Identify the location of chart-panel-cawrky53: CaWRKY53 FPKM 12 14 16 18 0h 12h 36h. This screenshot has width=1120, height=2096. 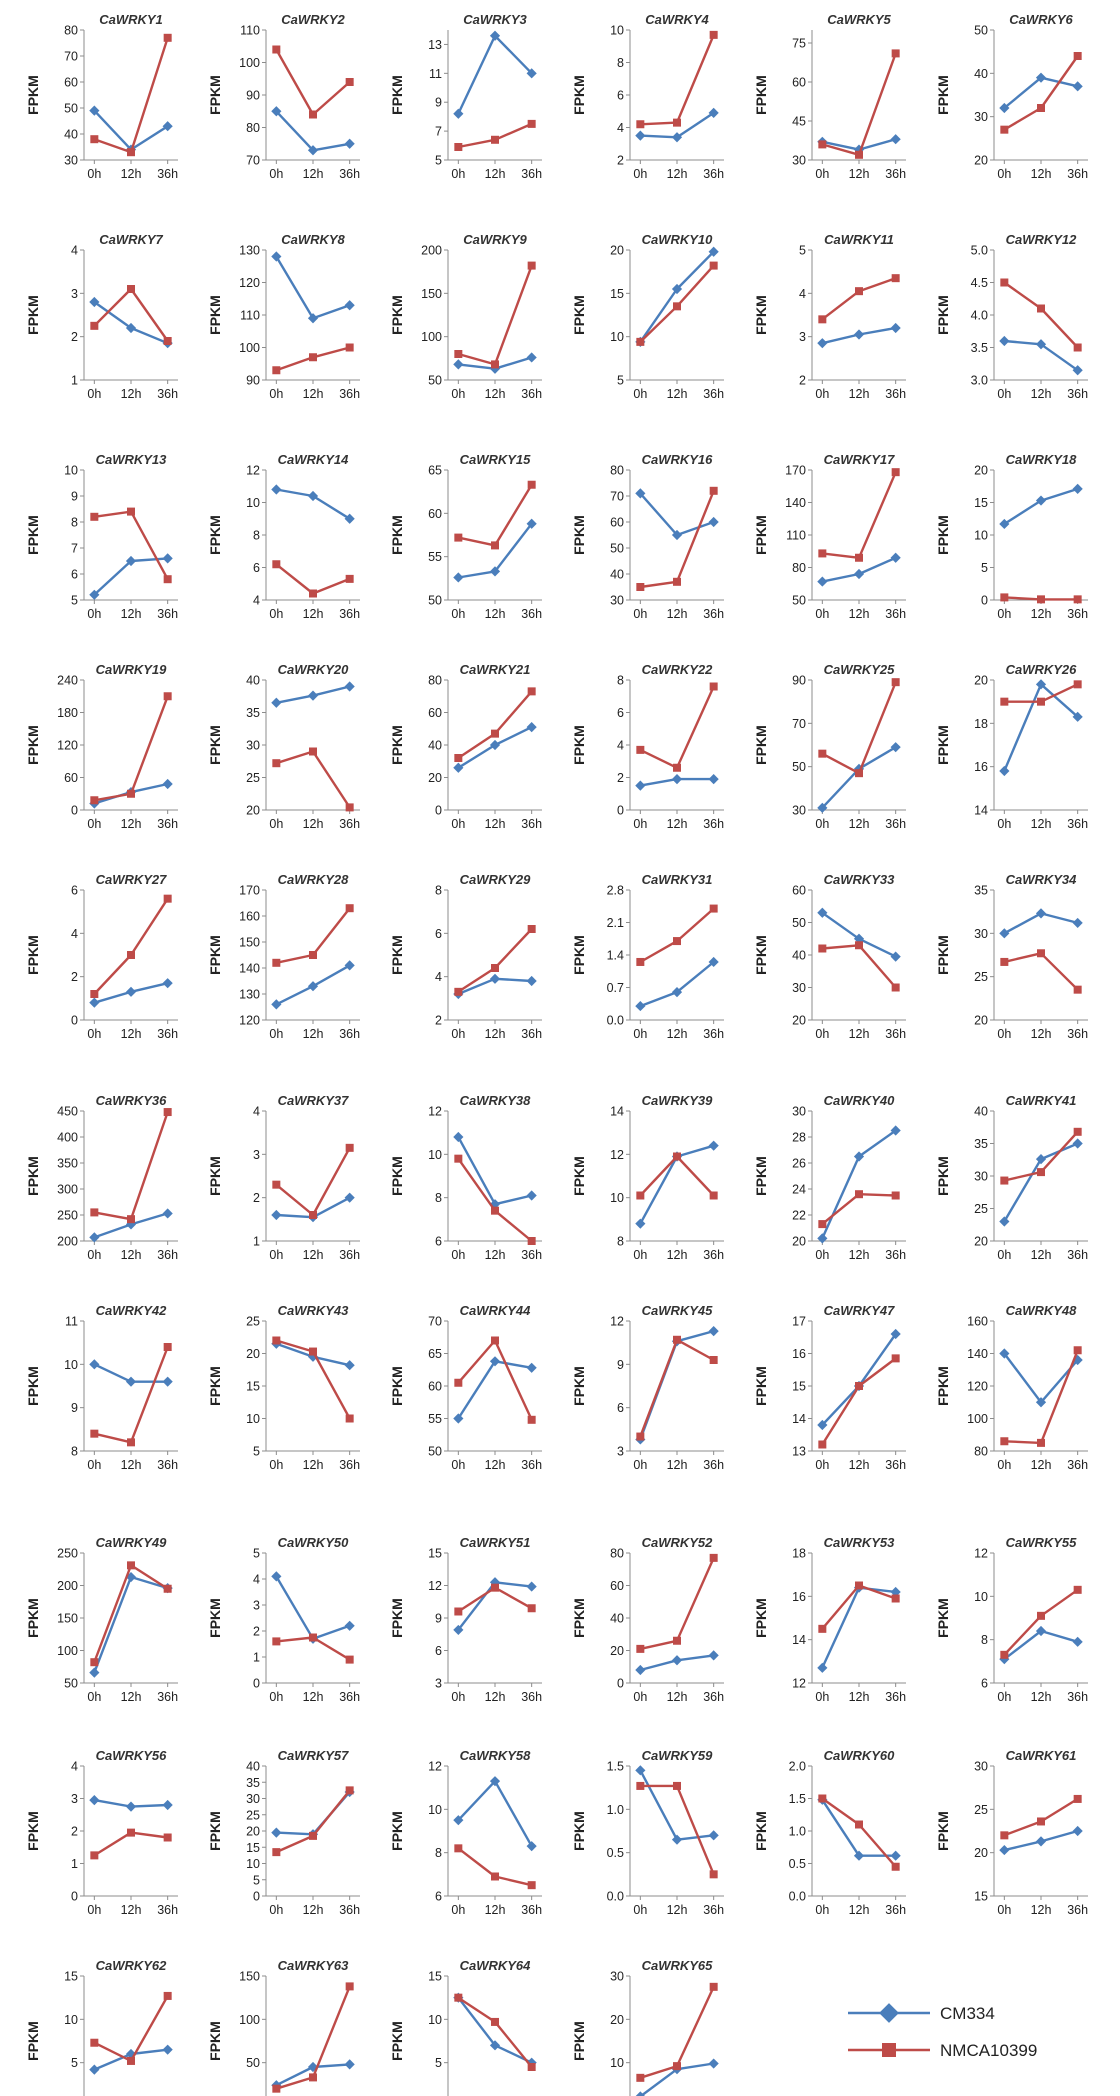
(829, 1619).